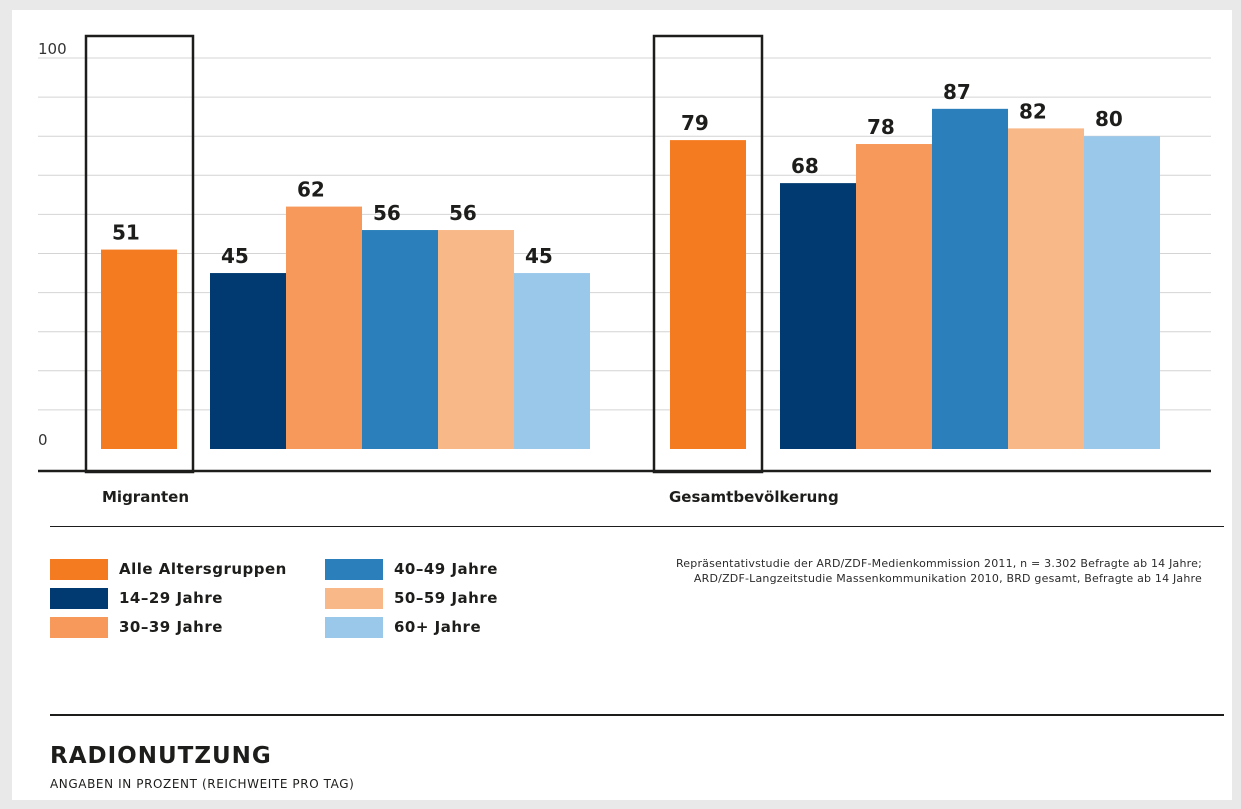 This screenshot has height=809, width=1241. What do you see at coordinates (171, 627) in the screenshot?
I see `legend-label: 30–39 Jahre` at bounding box center [171, 627].